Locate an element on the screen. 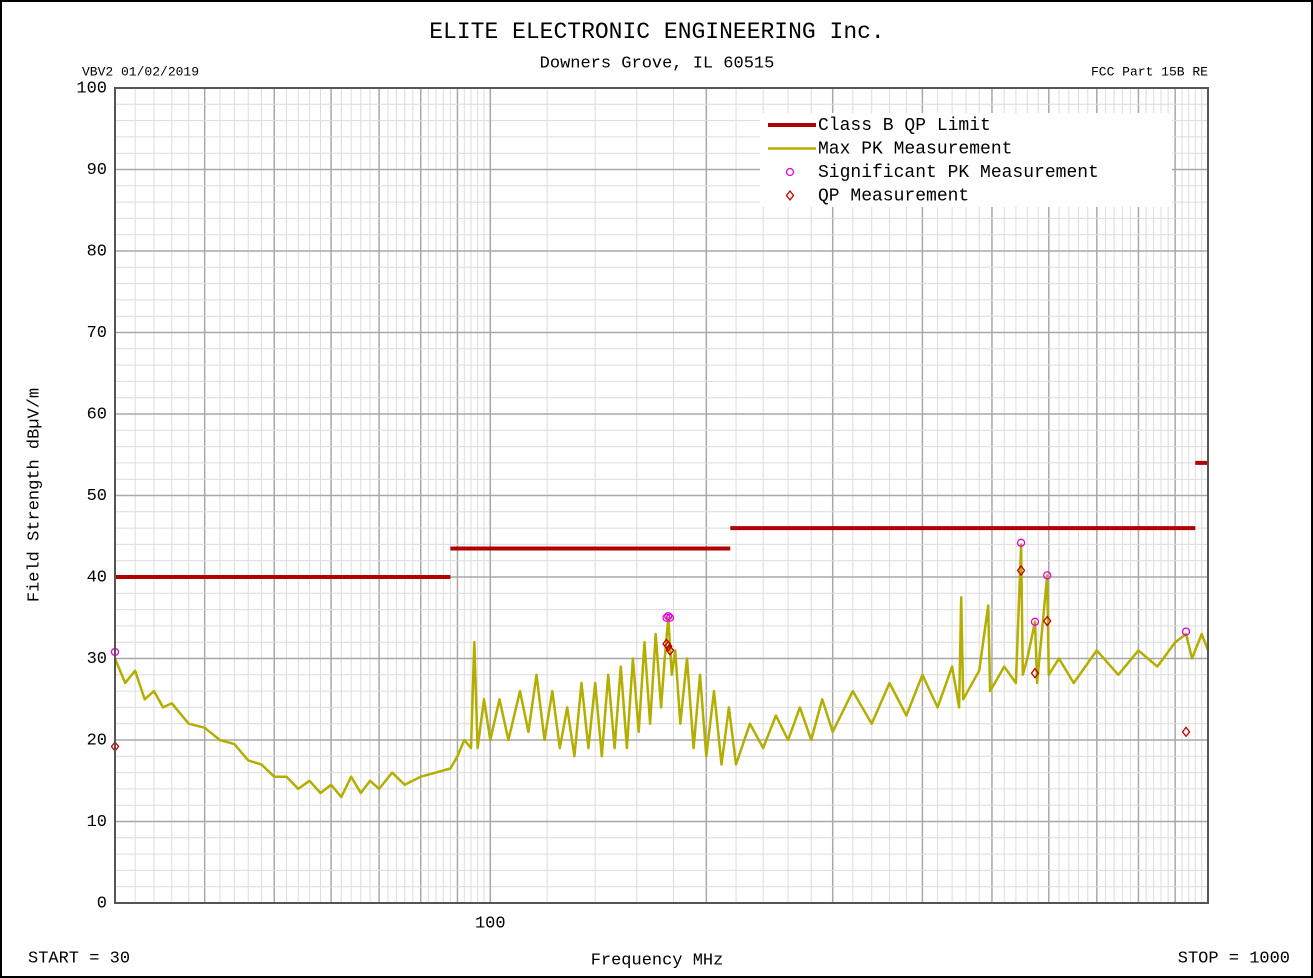  x-tick-label: 100 is located at coordinates (490, 923).